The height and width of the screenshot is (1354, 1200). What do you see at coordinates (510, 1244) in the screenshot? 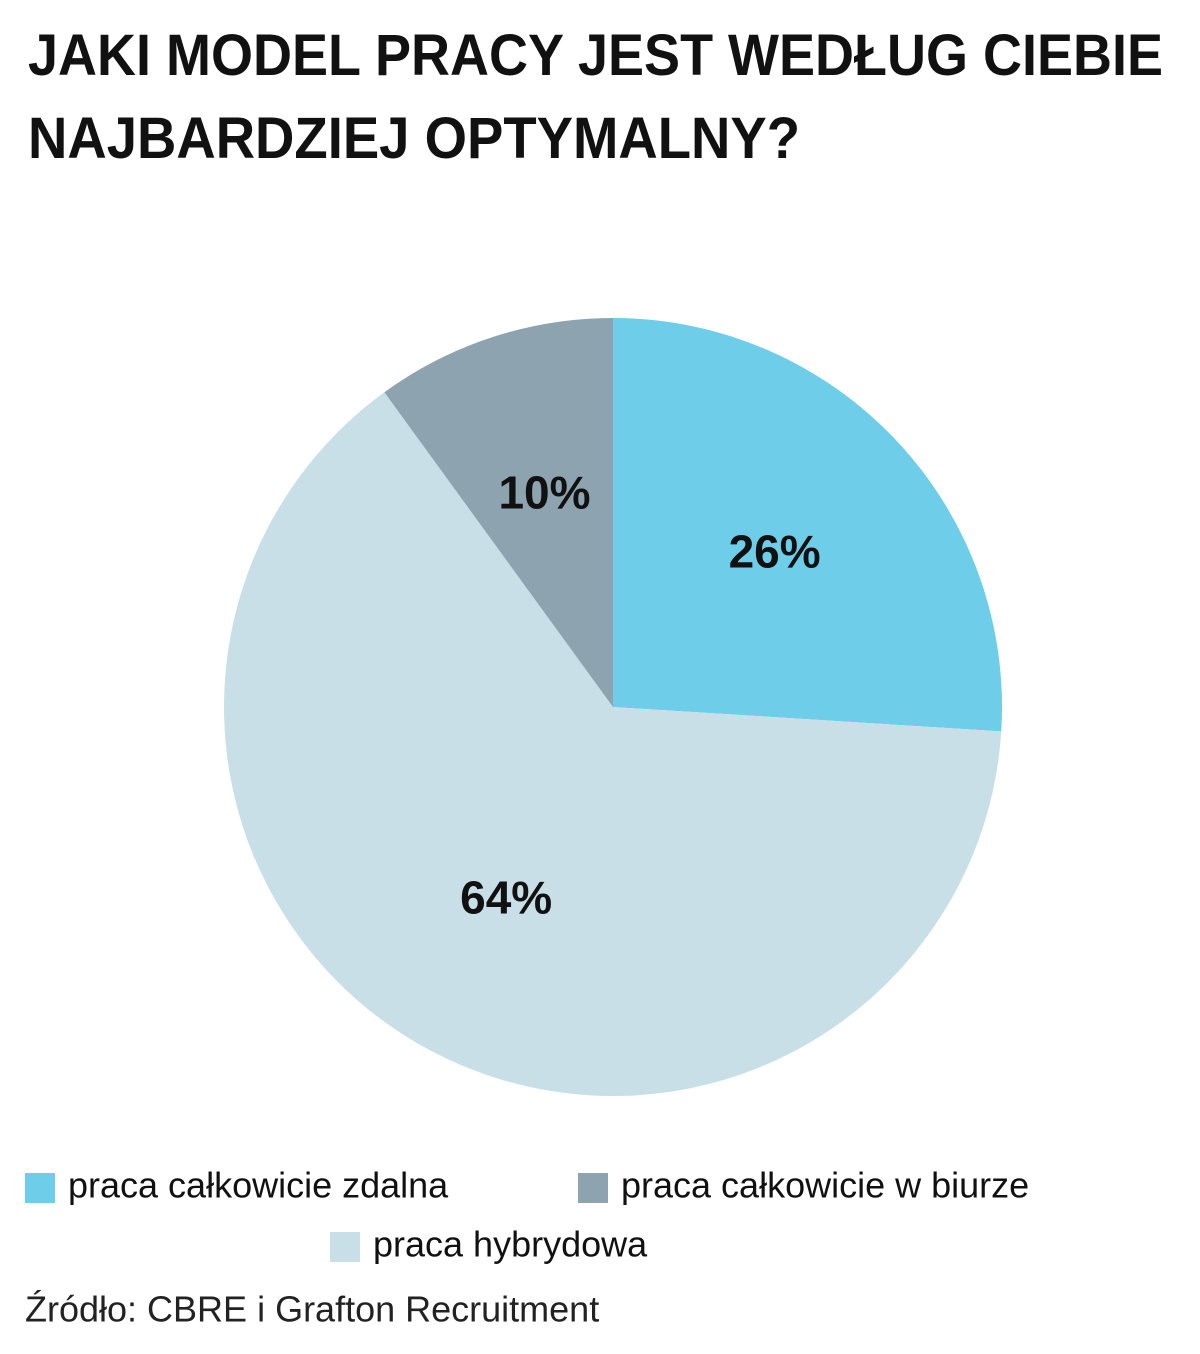
I see `legend-label: praca hybrydowa` at bounding box center [510, 1244].